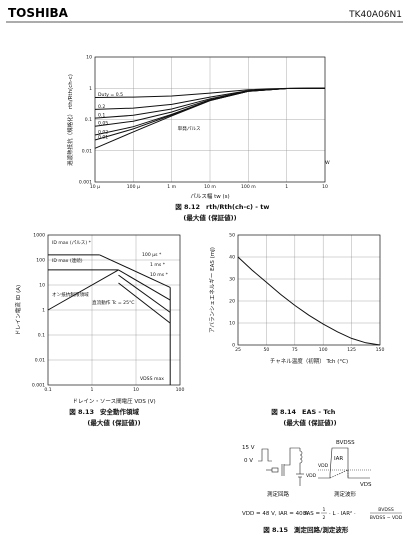 The image size is (409, 554). What do you see at coordinates (386, 510) in the screenshot?
I see `eq-frac-num: BVDSS` at bounding box center [386, 510].